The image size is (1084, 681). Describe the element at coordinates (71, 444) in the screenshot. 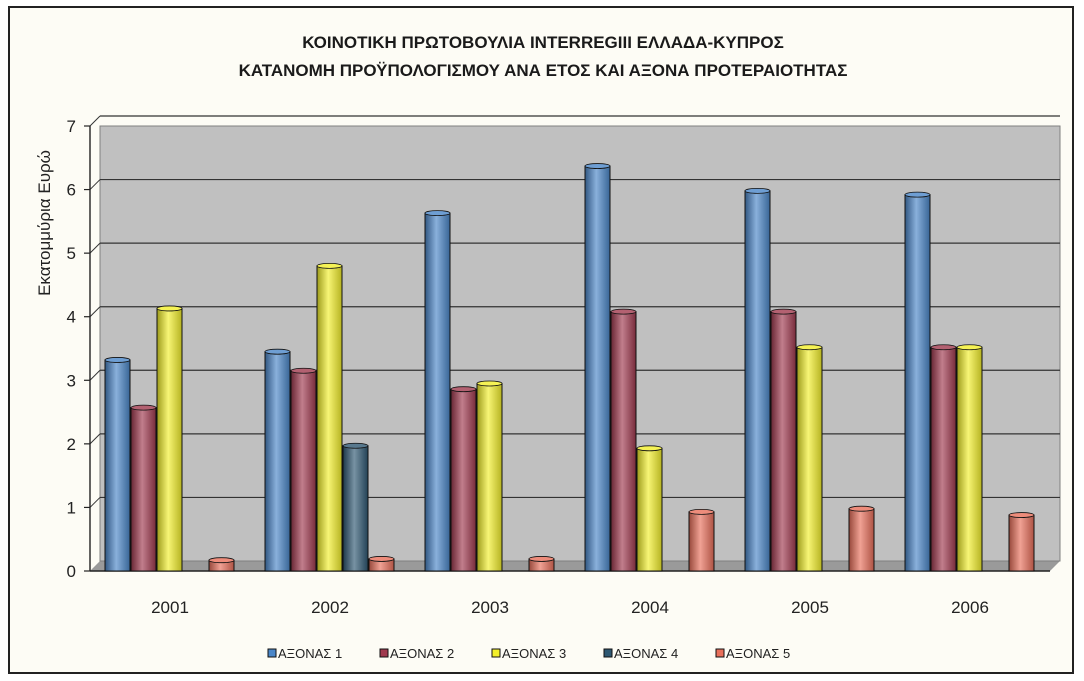

I see `y-tick-label: 2` at that location.